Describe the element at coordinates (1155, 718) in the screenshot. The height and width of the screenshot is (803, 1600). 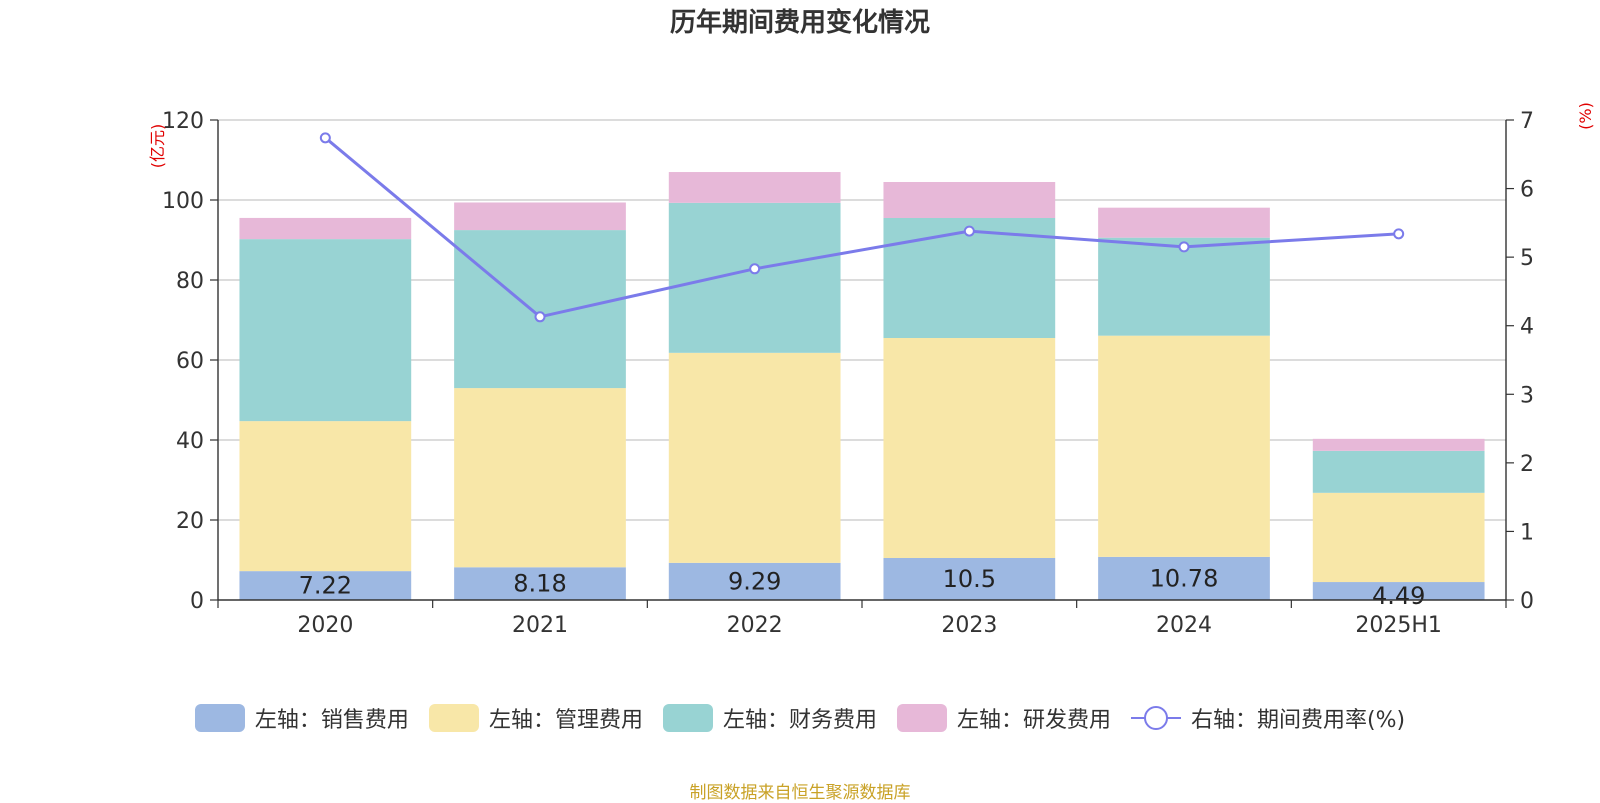
I see `legend-line-marker-icon` at that location.